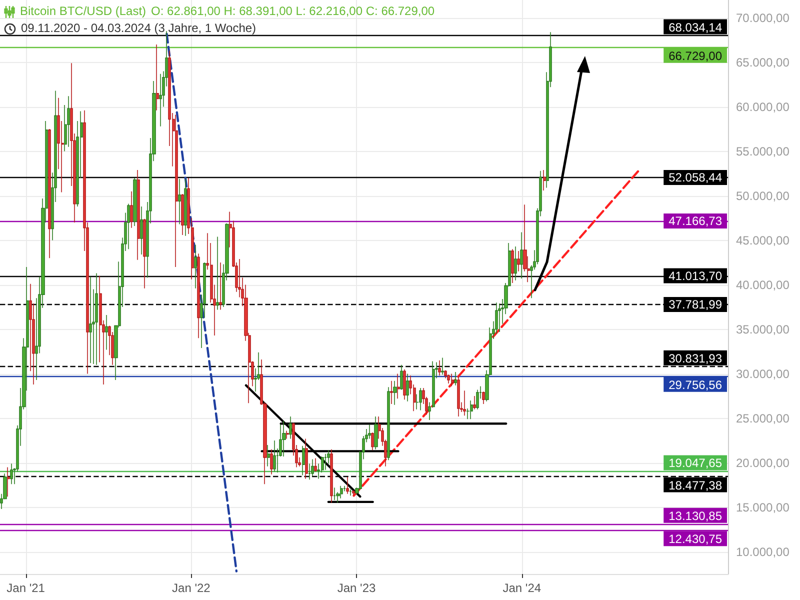 This screenshot has width=800, height=600. Describe the element at coordinates (763, 240) in the screenshot. I see `y-tick-label: 45.000,00` at that location.